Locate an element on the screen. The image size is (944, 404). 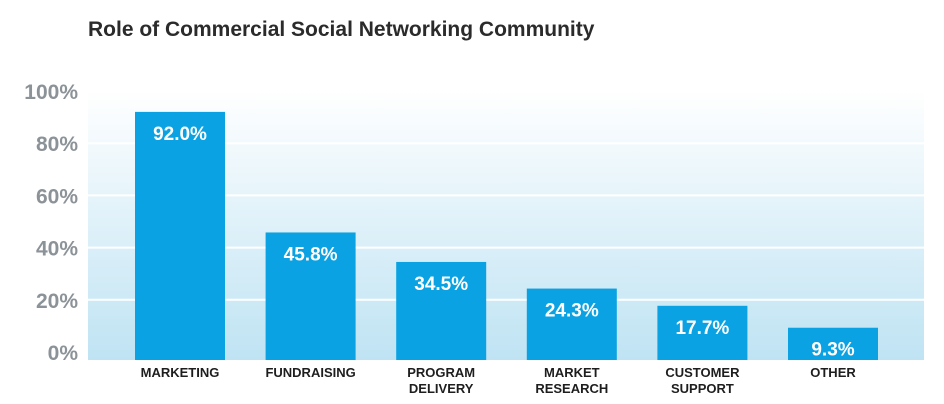
bar-fundraising is located at coordinates (310, 296).